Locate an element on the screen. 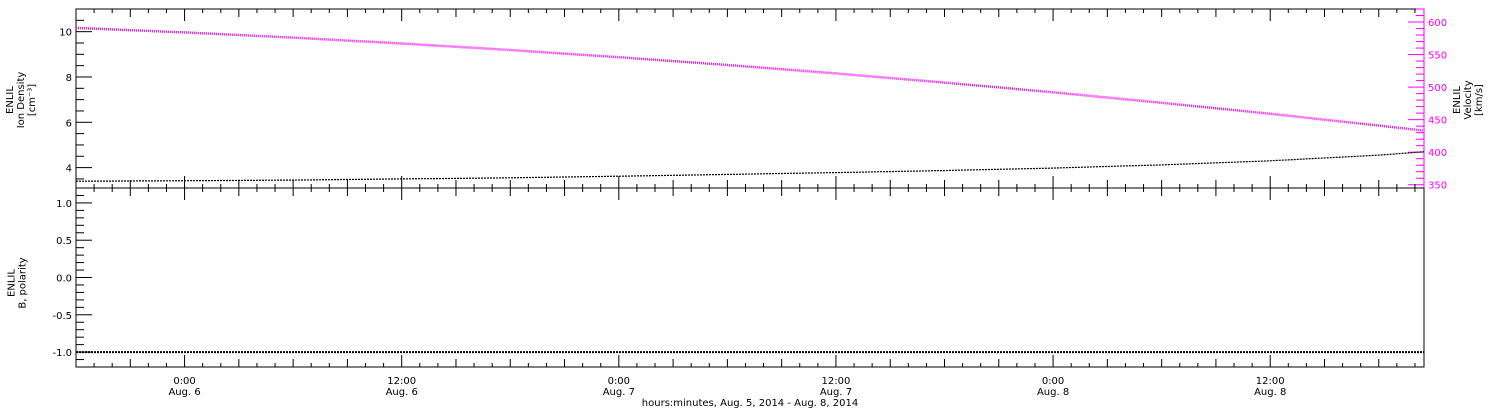 The height and width of the screenshot is (410, 1500). polarity-tick-label: 1.0 is located at coordinates (64, 204).